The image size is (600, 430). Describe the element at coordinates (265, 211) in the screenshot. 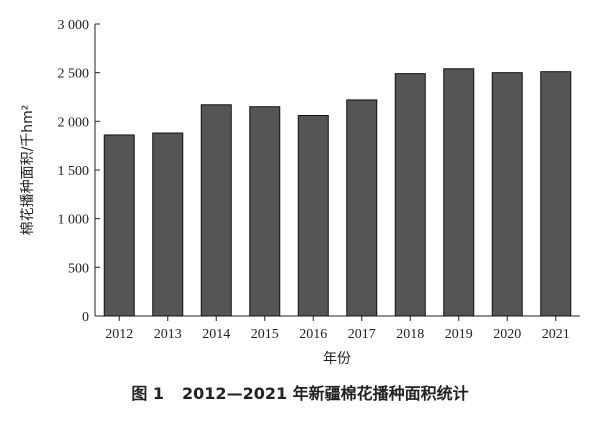

I see `bar-2015` at that location.